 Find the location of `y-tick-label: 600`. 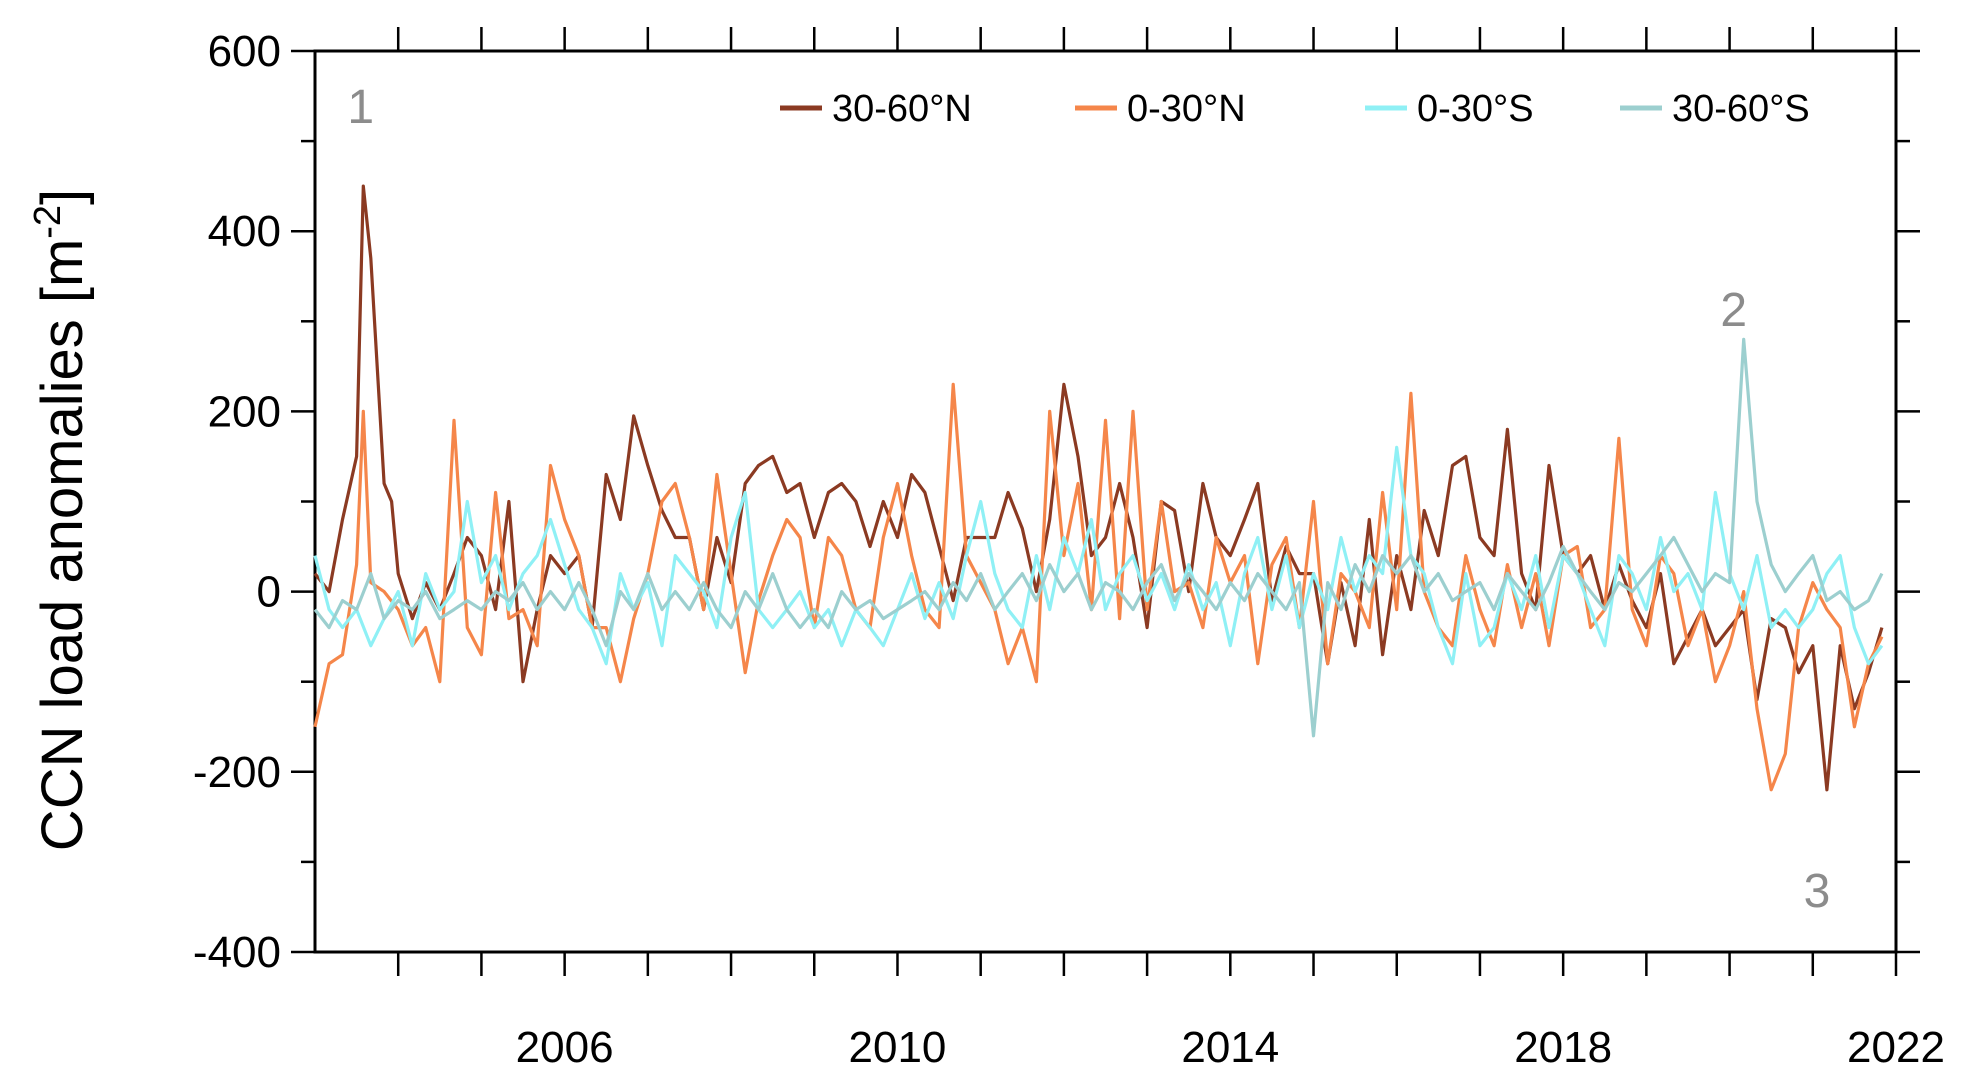

y-tick-label: 600 is located at coordinates (244, 51).